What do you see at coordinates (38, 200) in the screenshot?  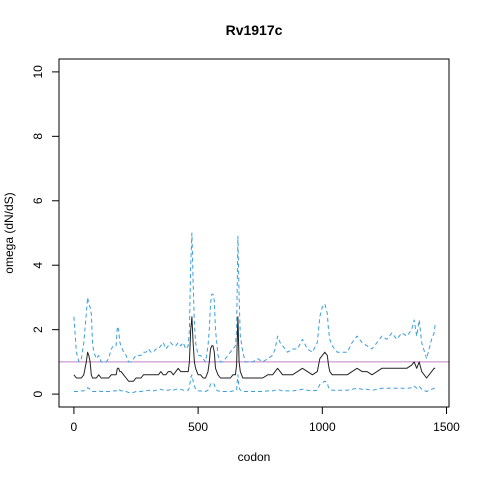 I see `y-tick-label: 6` at bounding box center [38, 200].